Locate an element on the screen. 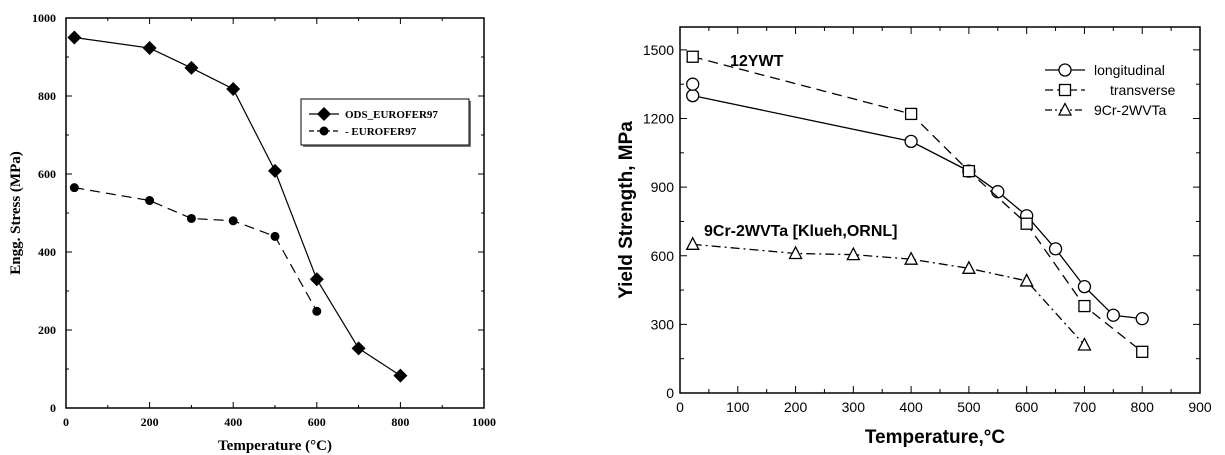 This screenshot has height=455, width=1225. legend-label-3: 9Cr-2WVTa is located at coordinates (1130, 110).